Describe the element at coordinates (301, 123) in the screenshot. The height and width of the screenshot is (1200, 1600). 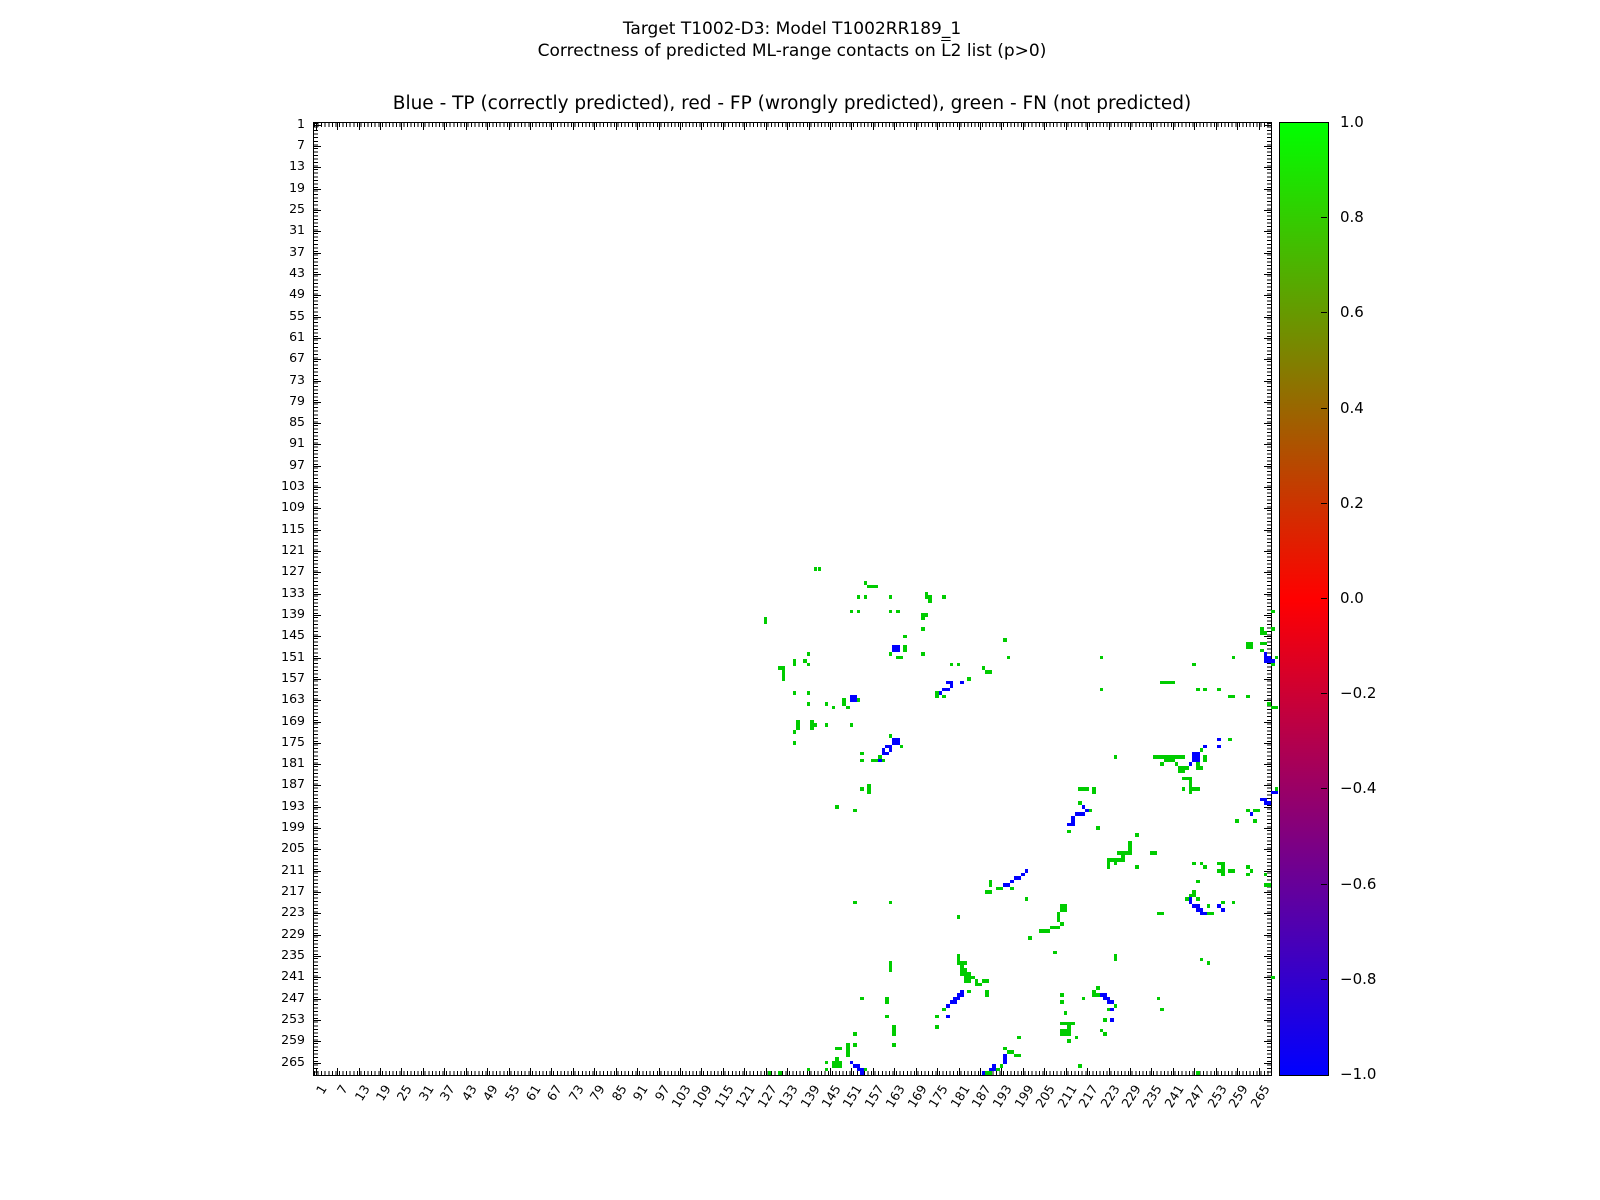
I see `y-tick-label: 1` at that location.